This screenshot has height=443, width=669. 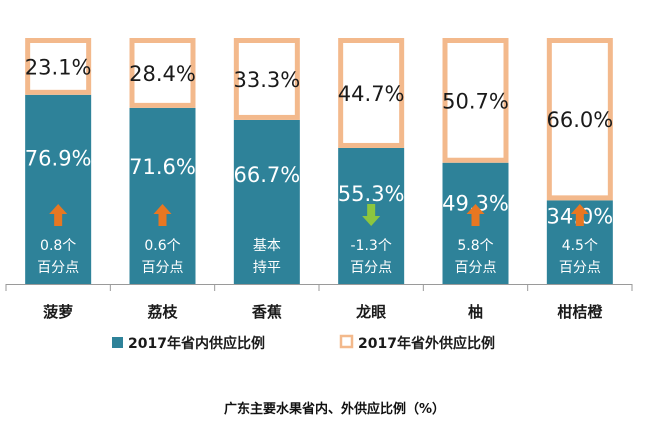 I want to click on change-label-line1: 0.8个, so click(x=58, y=246).